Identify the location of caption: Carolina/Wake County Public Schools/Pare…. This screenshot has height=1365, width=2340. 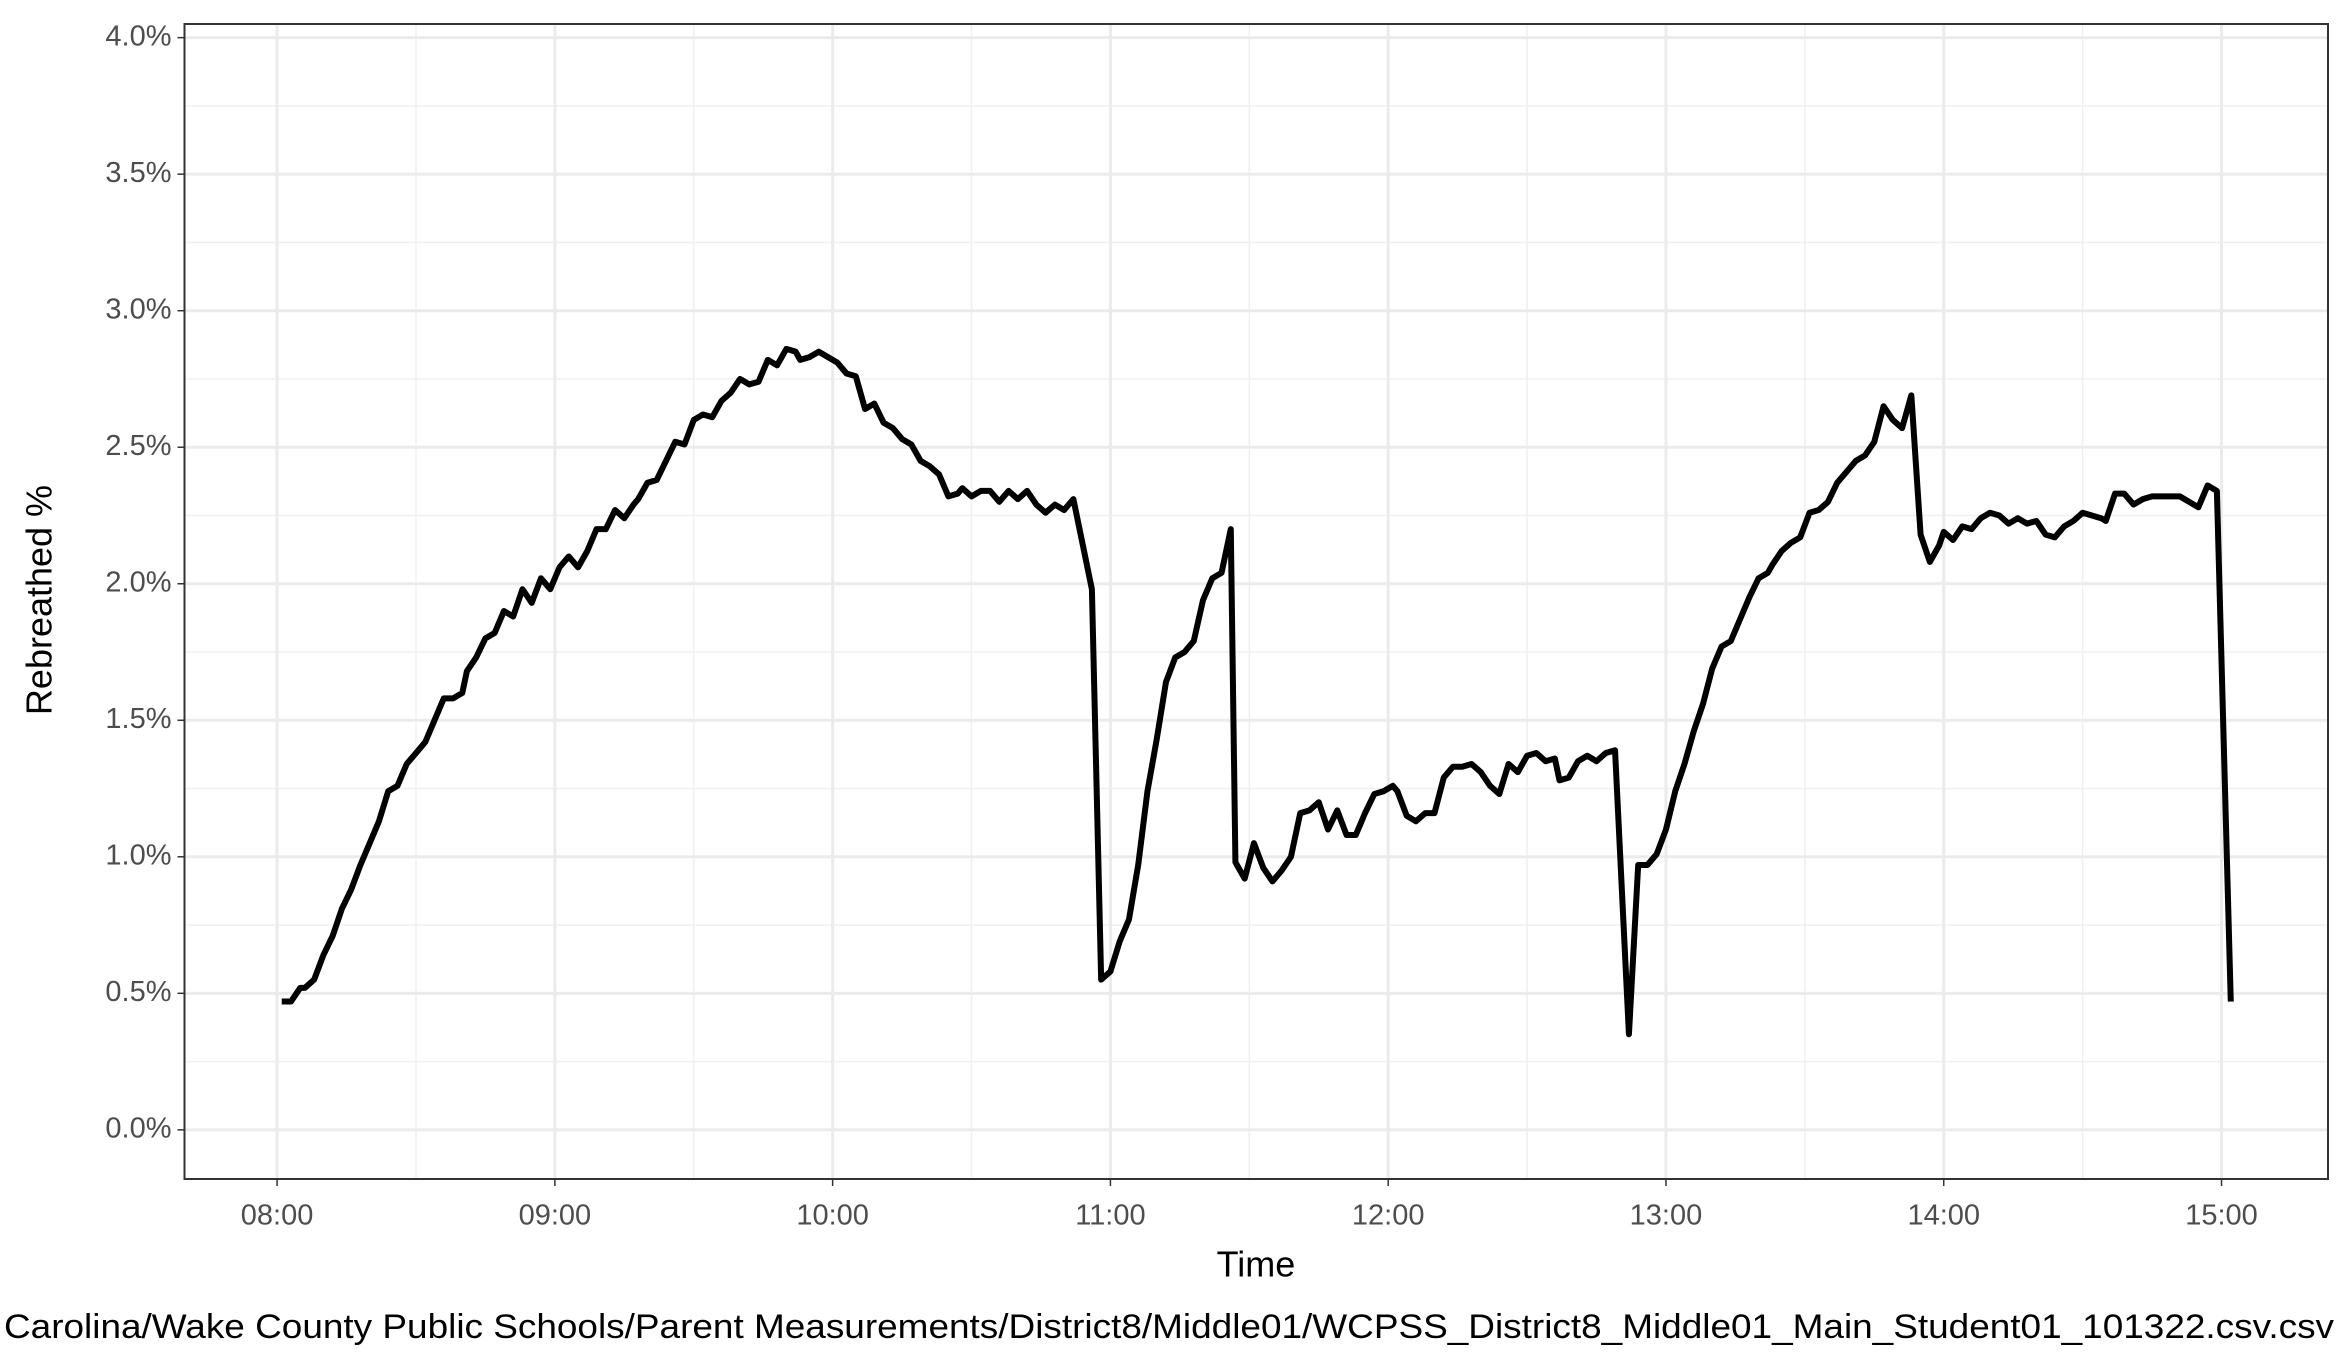
(1169, 1327).